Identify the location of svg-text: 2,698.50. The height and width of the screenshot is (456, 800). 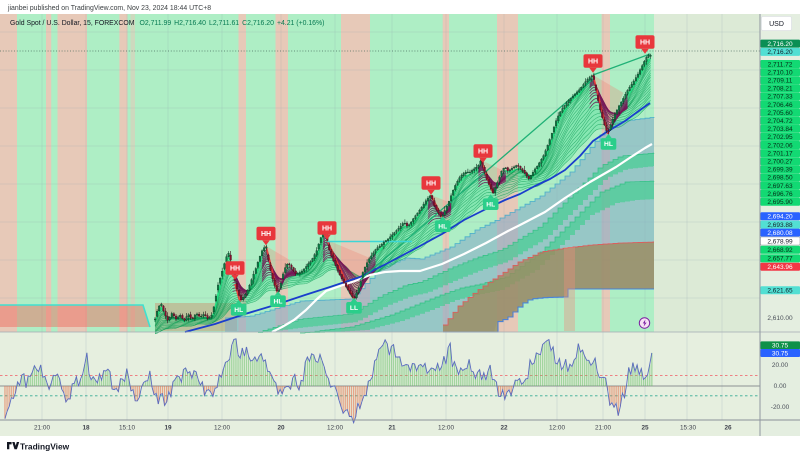
(780, 178).